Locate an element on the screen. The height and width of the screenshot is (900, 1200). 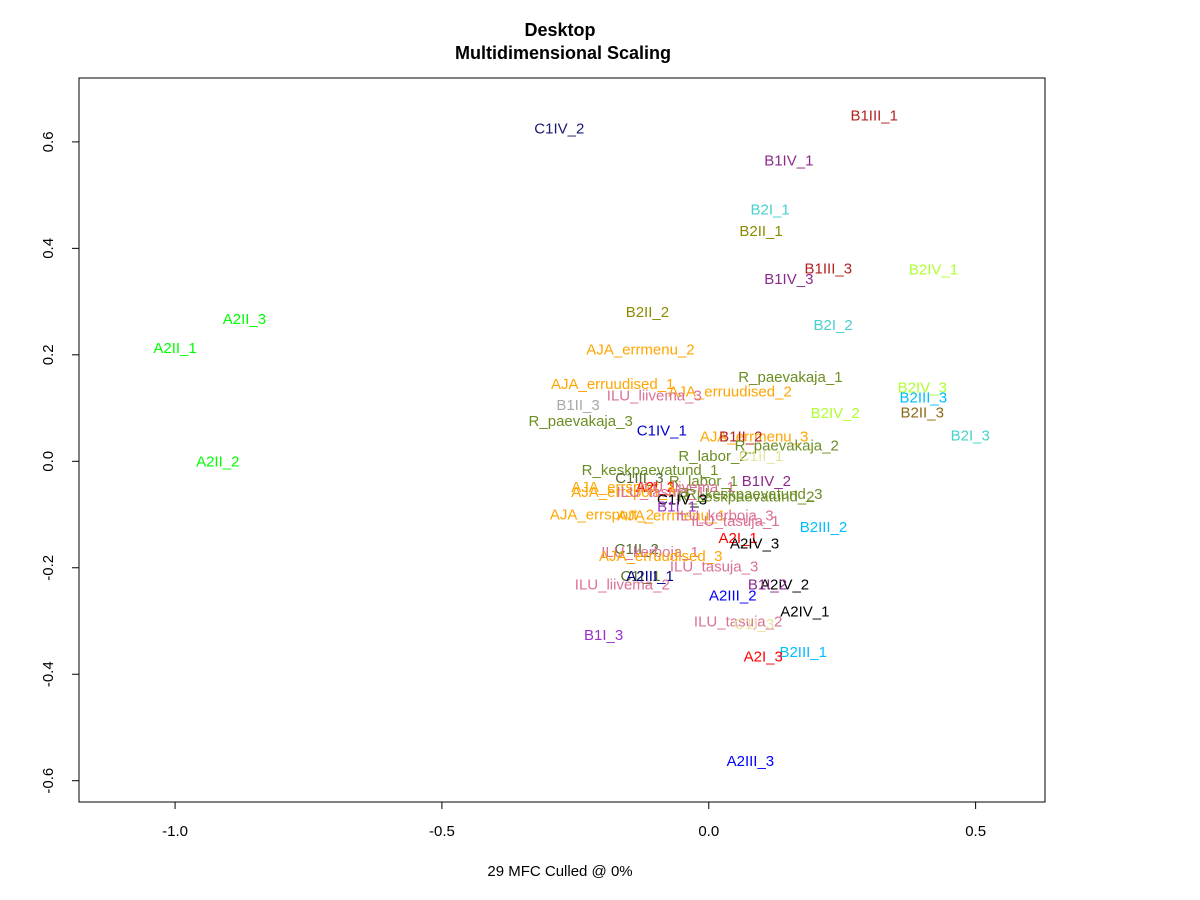
point-label: R_paevakaja_1 is located at coordinates (790, 377).